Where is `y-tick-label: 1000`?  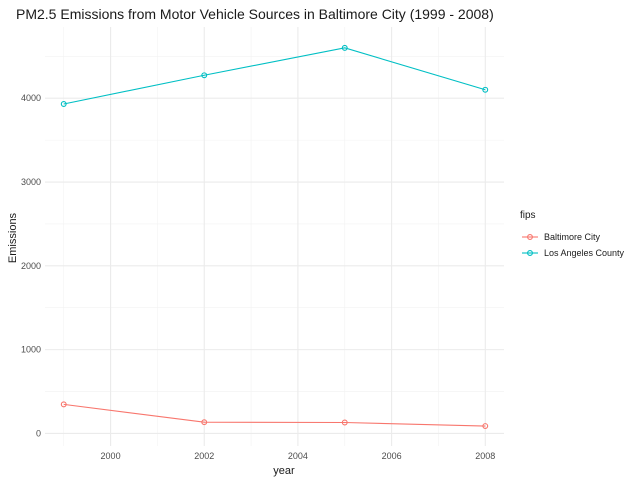
y-tick-label: 1000 is located at coordinates (31, 350).